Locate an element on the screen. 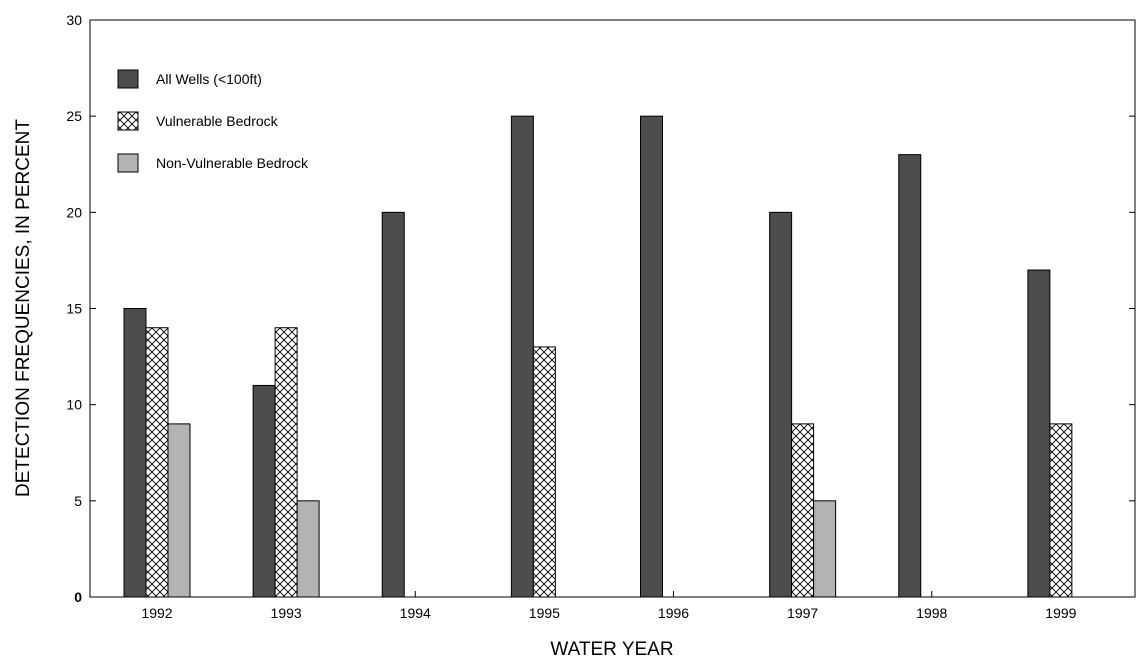 The height and width of the screenshot is (659, 1137). legend-label: Non-Vulnerable Bedrock is located at coordinates (232, 163).